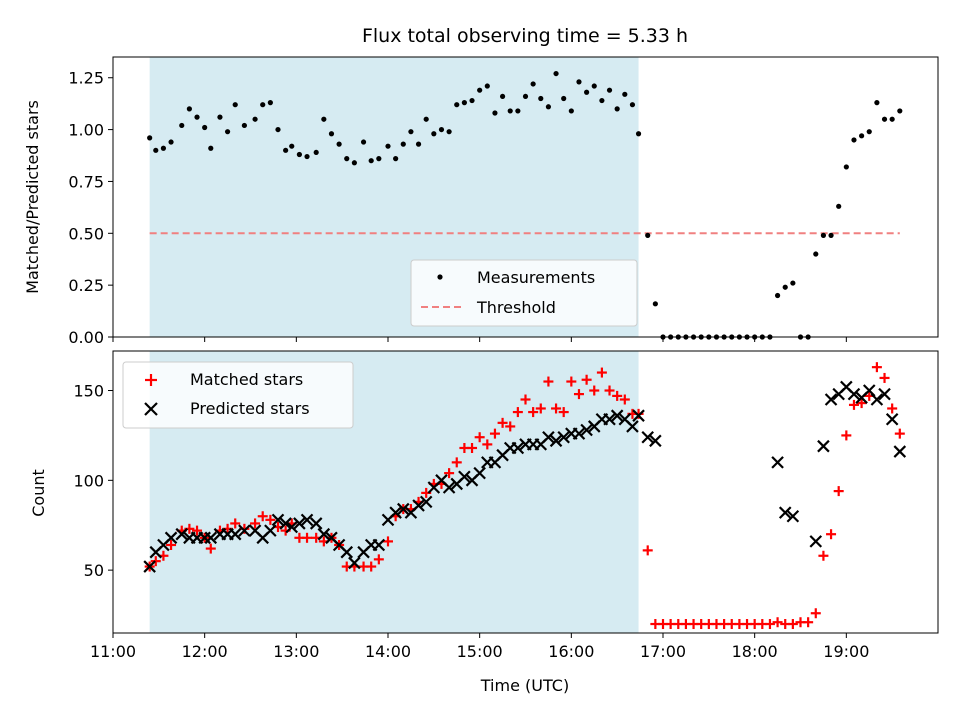 The image size is (960, 720). Describe the element at coordinates (32, 197) in the screenshot. I see `top-y-axis-label: Matched/Predicted stars` at that location.